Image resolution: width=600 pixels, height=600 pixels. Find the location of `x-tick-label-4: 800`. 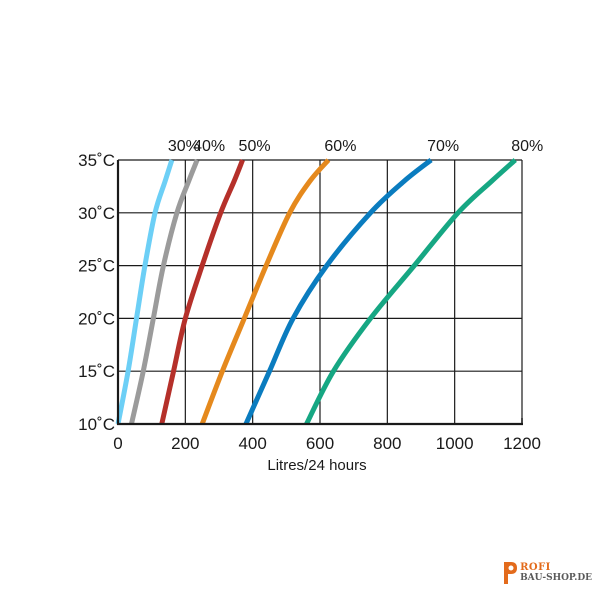

x-tick-label-4: 800 is located at coordinates (387, 443).